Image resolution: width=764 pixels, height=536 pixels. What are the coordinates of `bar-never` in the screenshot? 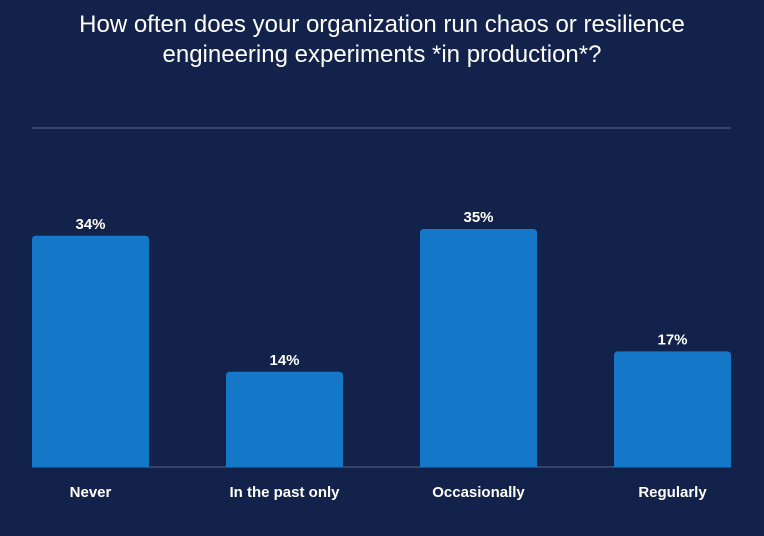 It's located at (90, 351).